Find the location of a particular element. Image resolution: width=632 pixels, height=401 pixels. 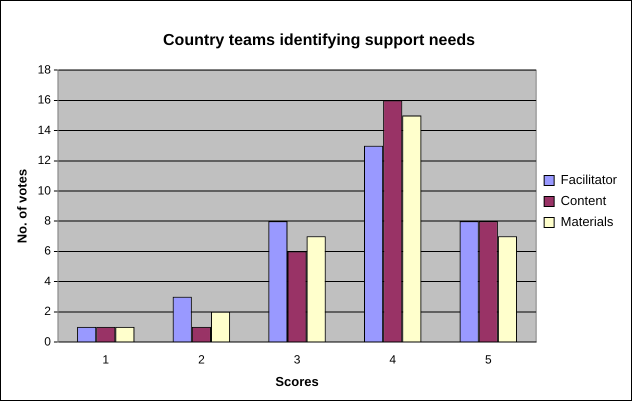

y-tick-label: 8 is located at coordinates (48, 221).